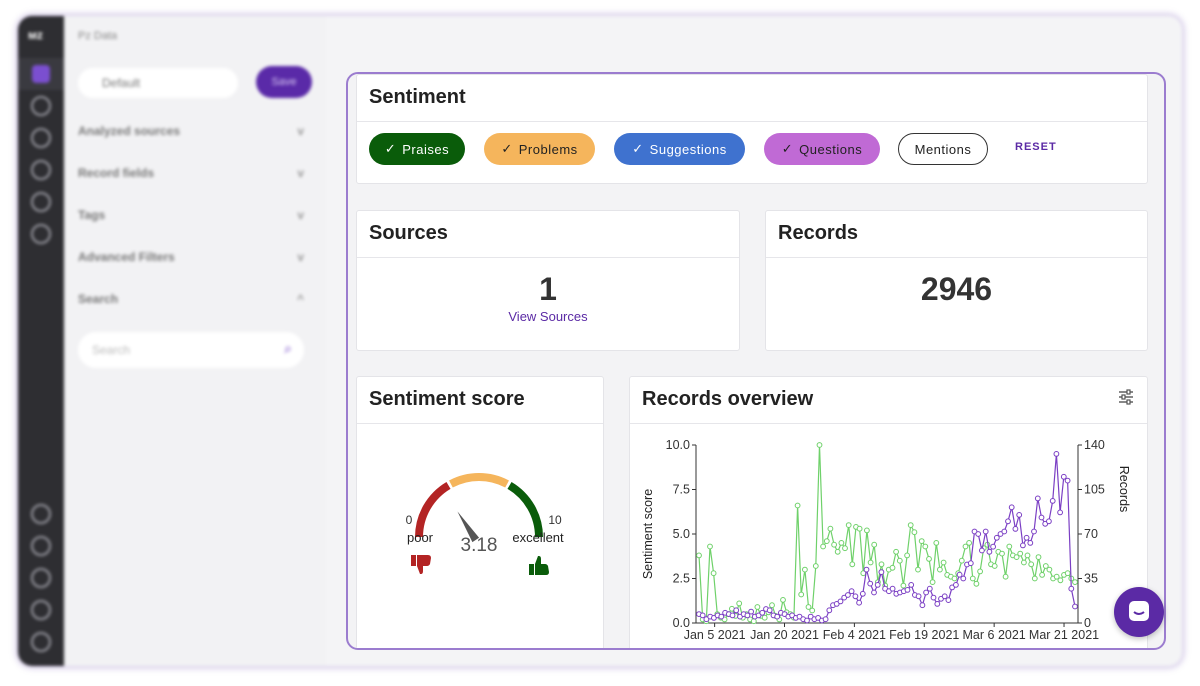 The width and height of the screenshot is (1200, 686). Describe the element at coordinates (41, 138) in the screenshot. I see `chart-icon` at that location.